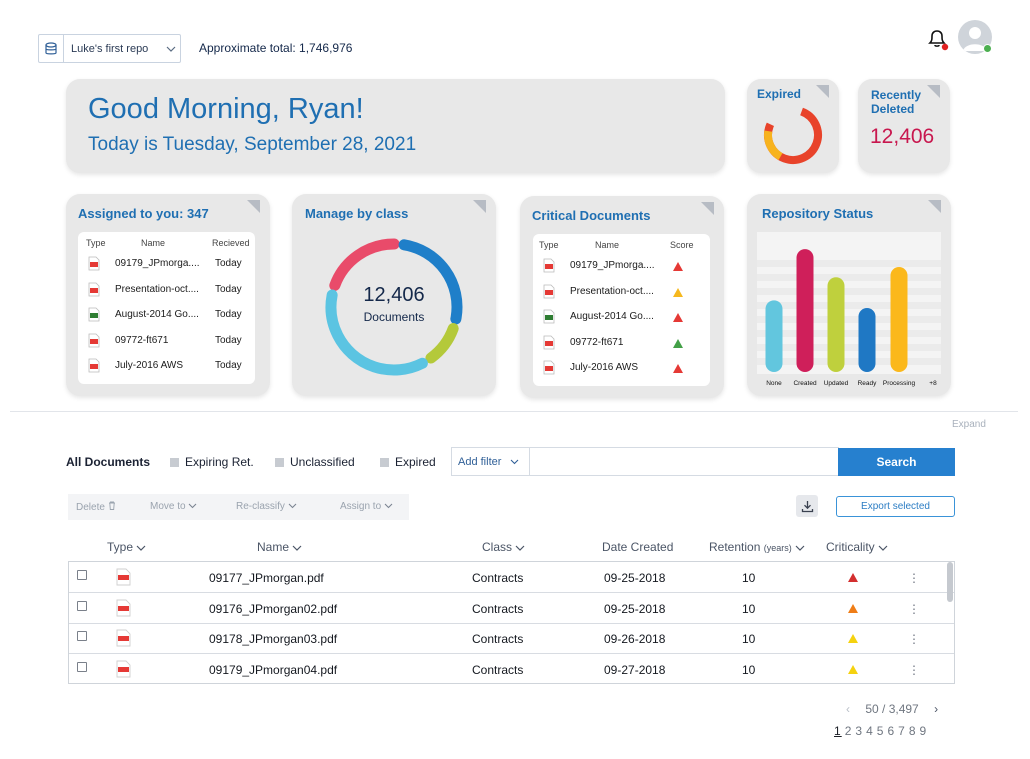  What do you see at coordinates (111, 505) in the screenshot?
I see `trash-icon` at bounding box center [111, 505].